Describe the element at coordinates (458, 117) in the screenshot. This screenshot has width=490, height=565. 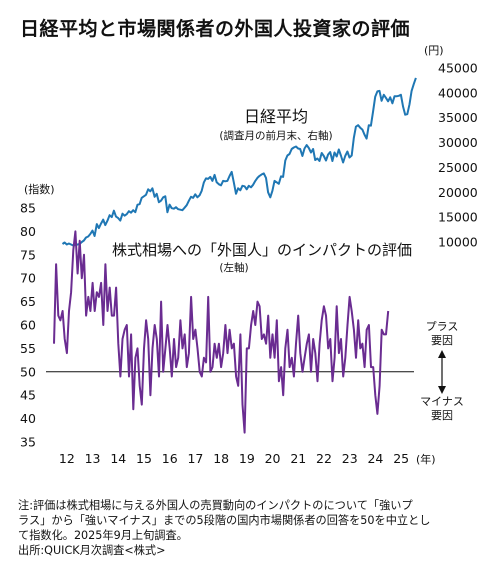
I see `right-tick-label: 35000` at that location.